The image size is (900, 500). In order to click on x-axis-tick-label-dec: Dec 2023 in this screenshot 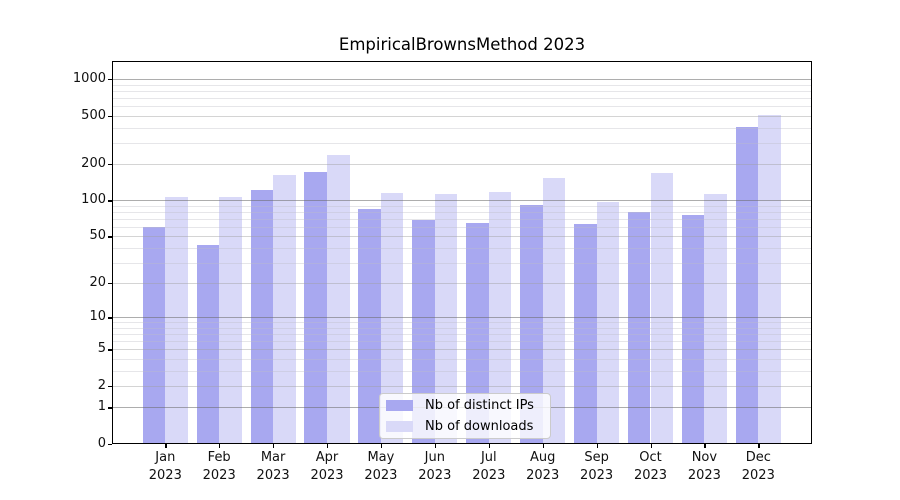, I will do `click(758, 466)`.